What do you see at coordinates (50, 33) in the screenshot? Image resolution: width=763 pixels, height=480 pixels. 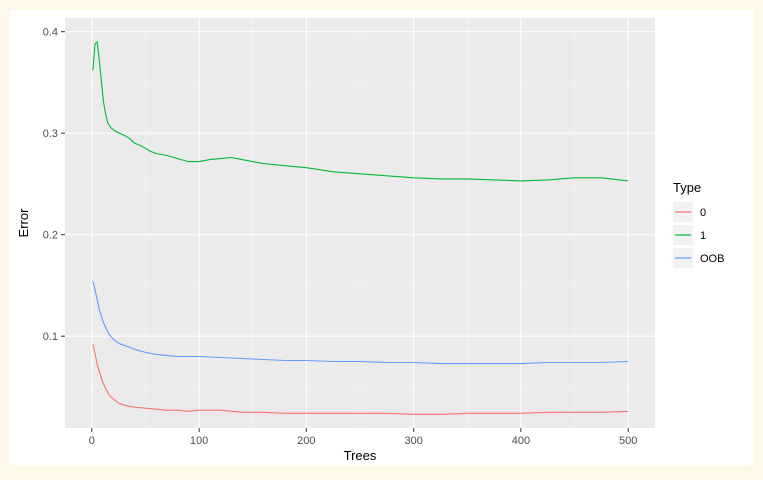 I see `y-tick-label: 0.4` at bounding box center [50, 33].